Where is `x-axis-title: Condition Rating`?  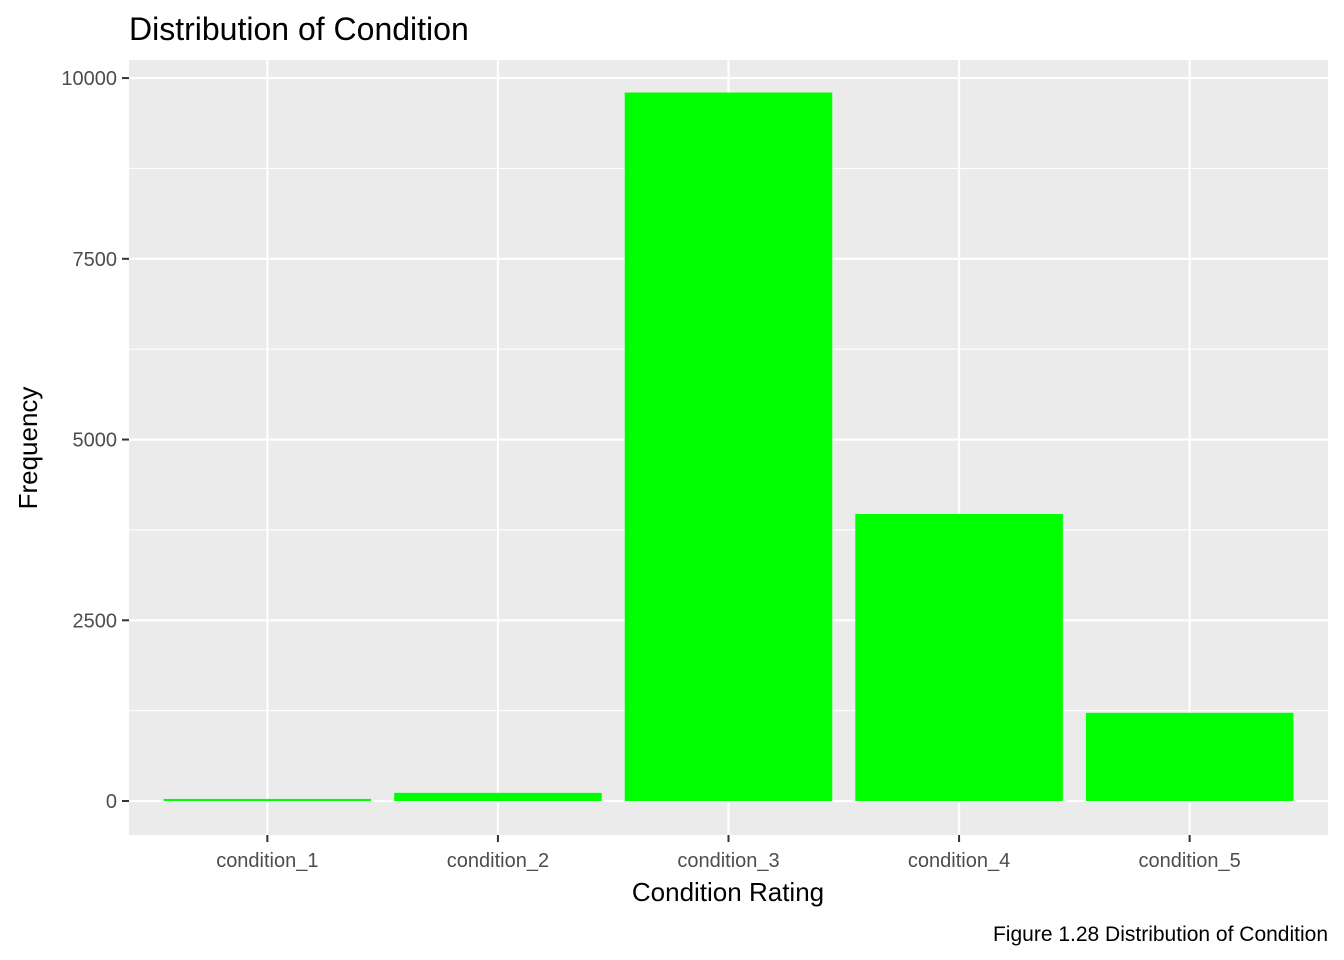 x-axis-title: Condition Rating is located at coordinates (728, 892).